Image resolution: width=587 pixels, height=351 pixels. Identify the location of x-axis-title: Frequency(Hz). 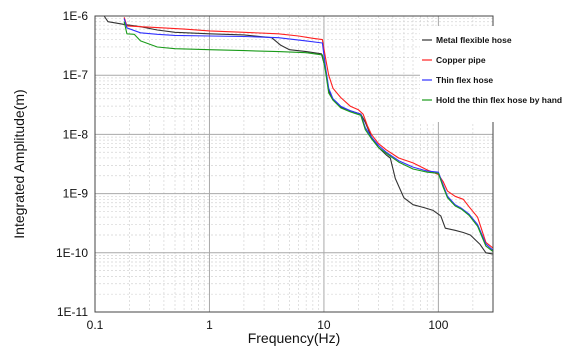
(294, 338).